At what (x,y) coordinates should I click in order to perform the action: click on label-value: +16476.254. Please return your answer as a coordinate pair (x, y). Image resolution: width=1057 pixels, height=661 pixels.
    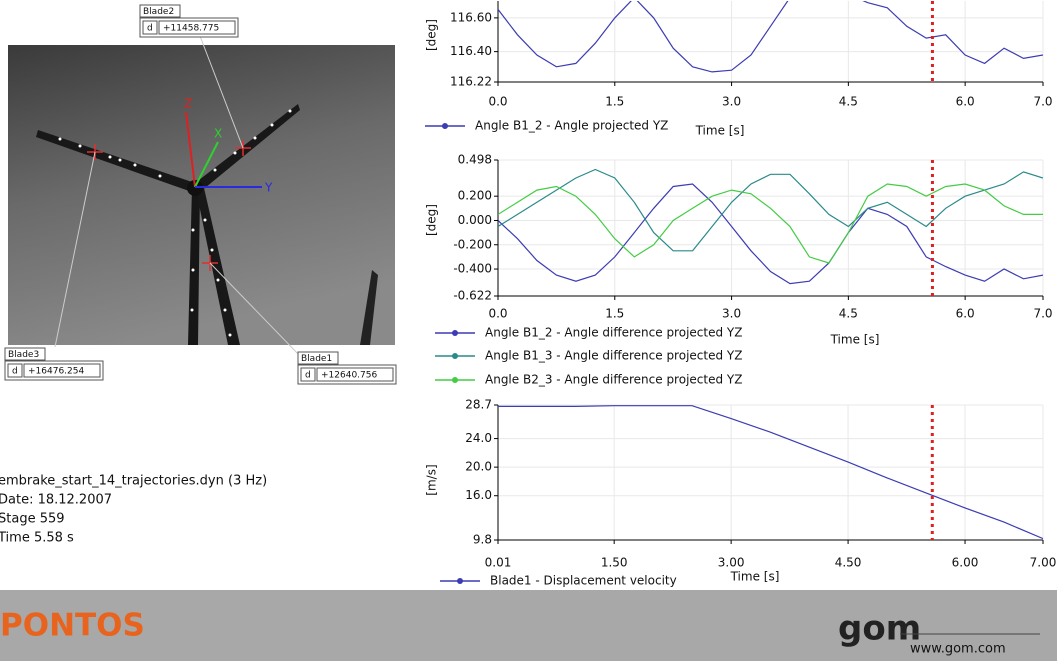
    Looking at the image, I should click on (56, 372).